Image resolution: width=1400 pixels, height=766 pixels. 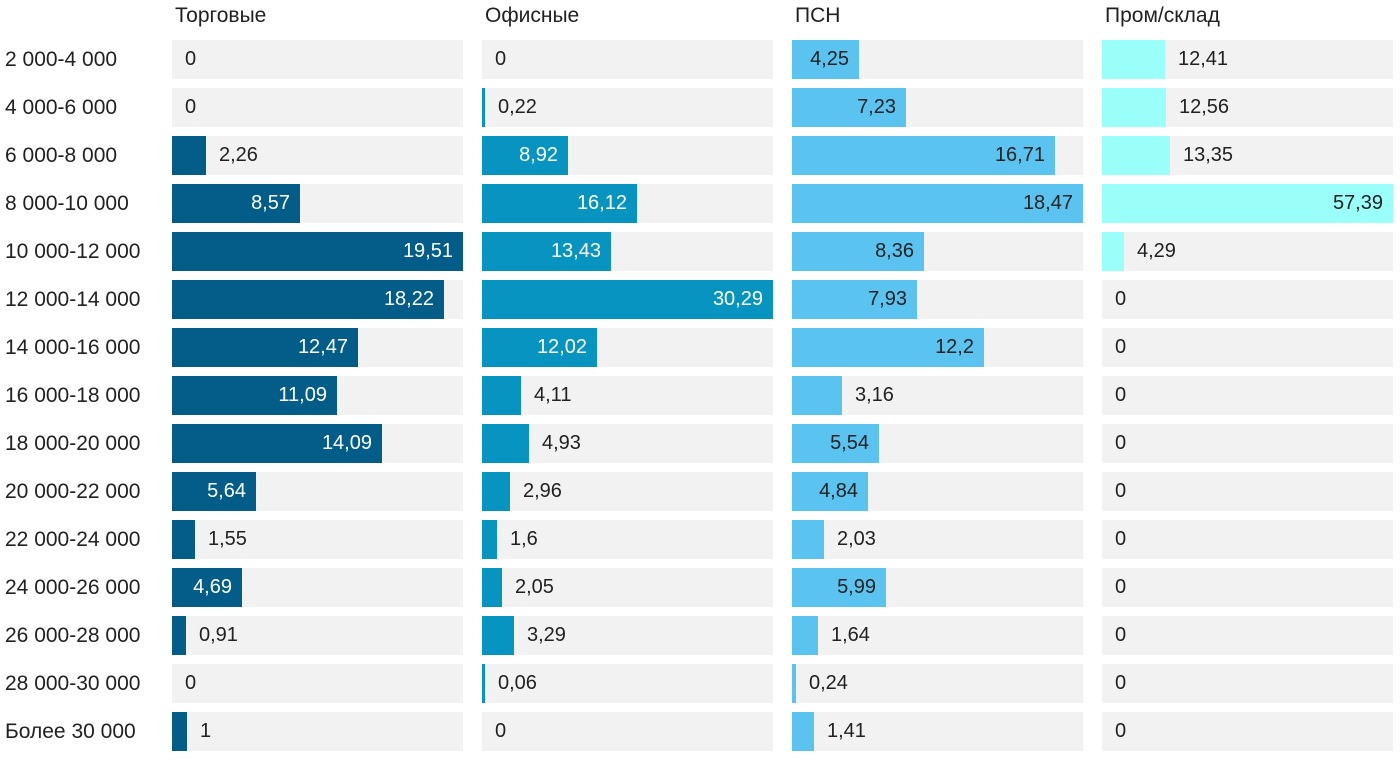 What do you see at coordinates (73, 299) in the screenshot?
I see `row-label: 12 000-14 000` at bounding box center [73, 299].